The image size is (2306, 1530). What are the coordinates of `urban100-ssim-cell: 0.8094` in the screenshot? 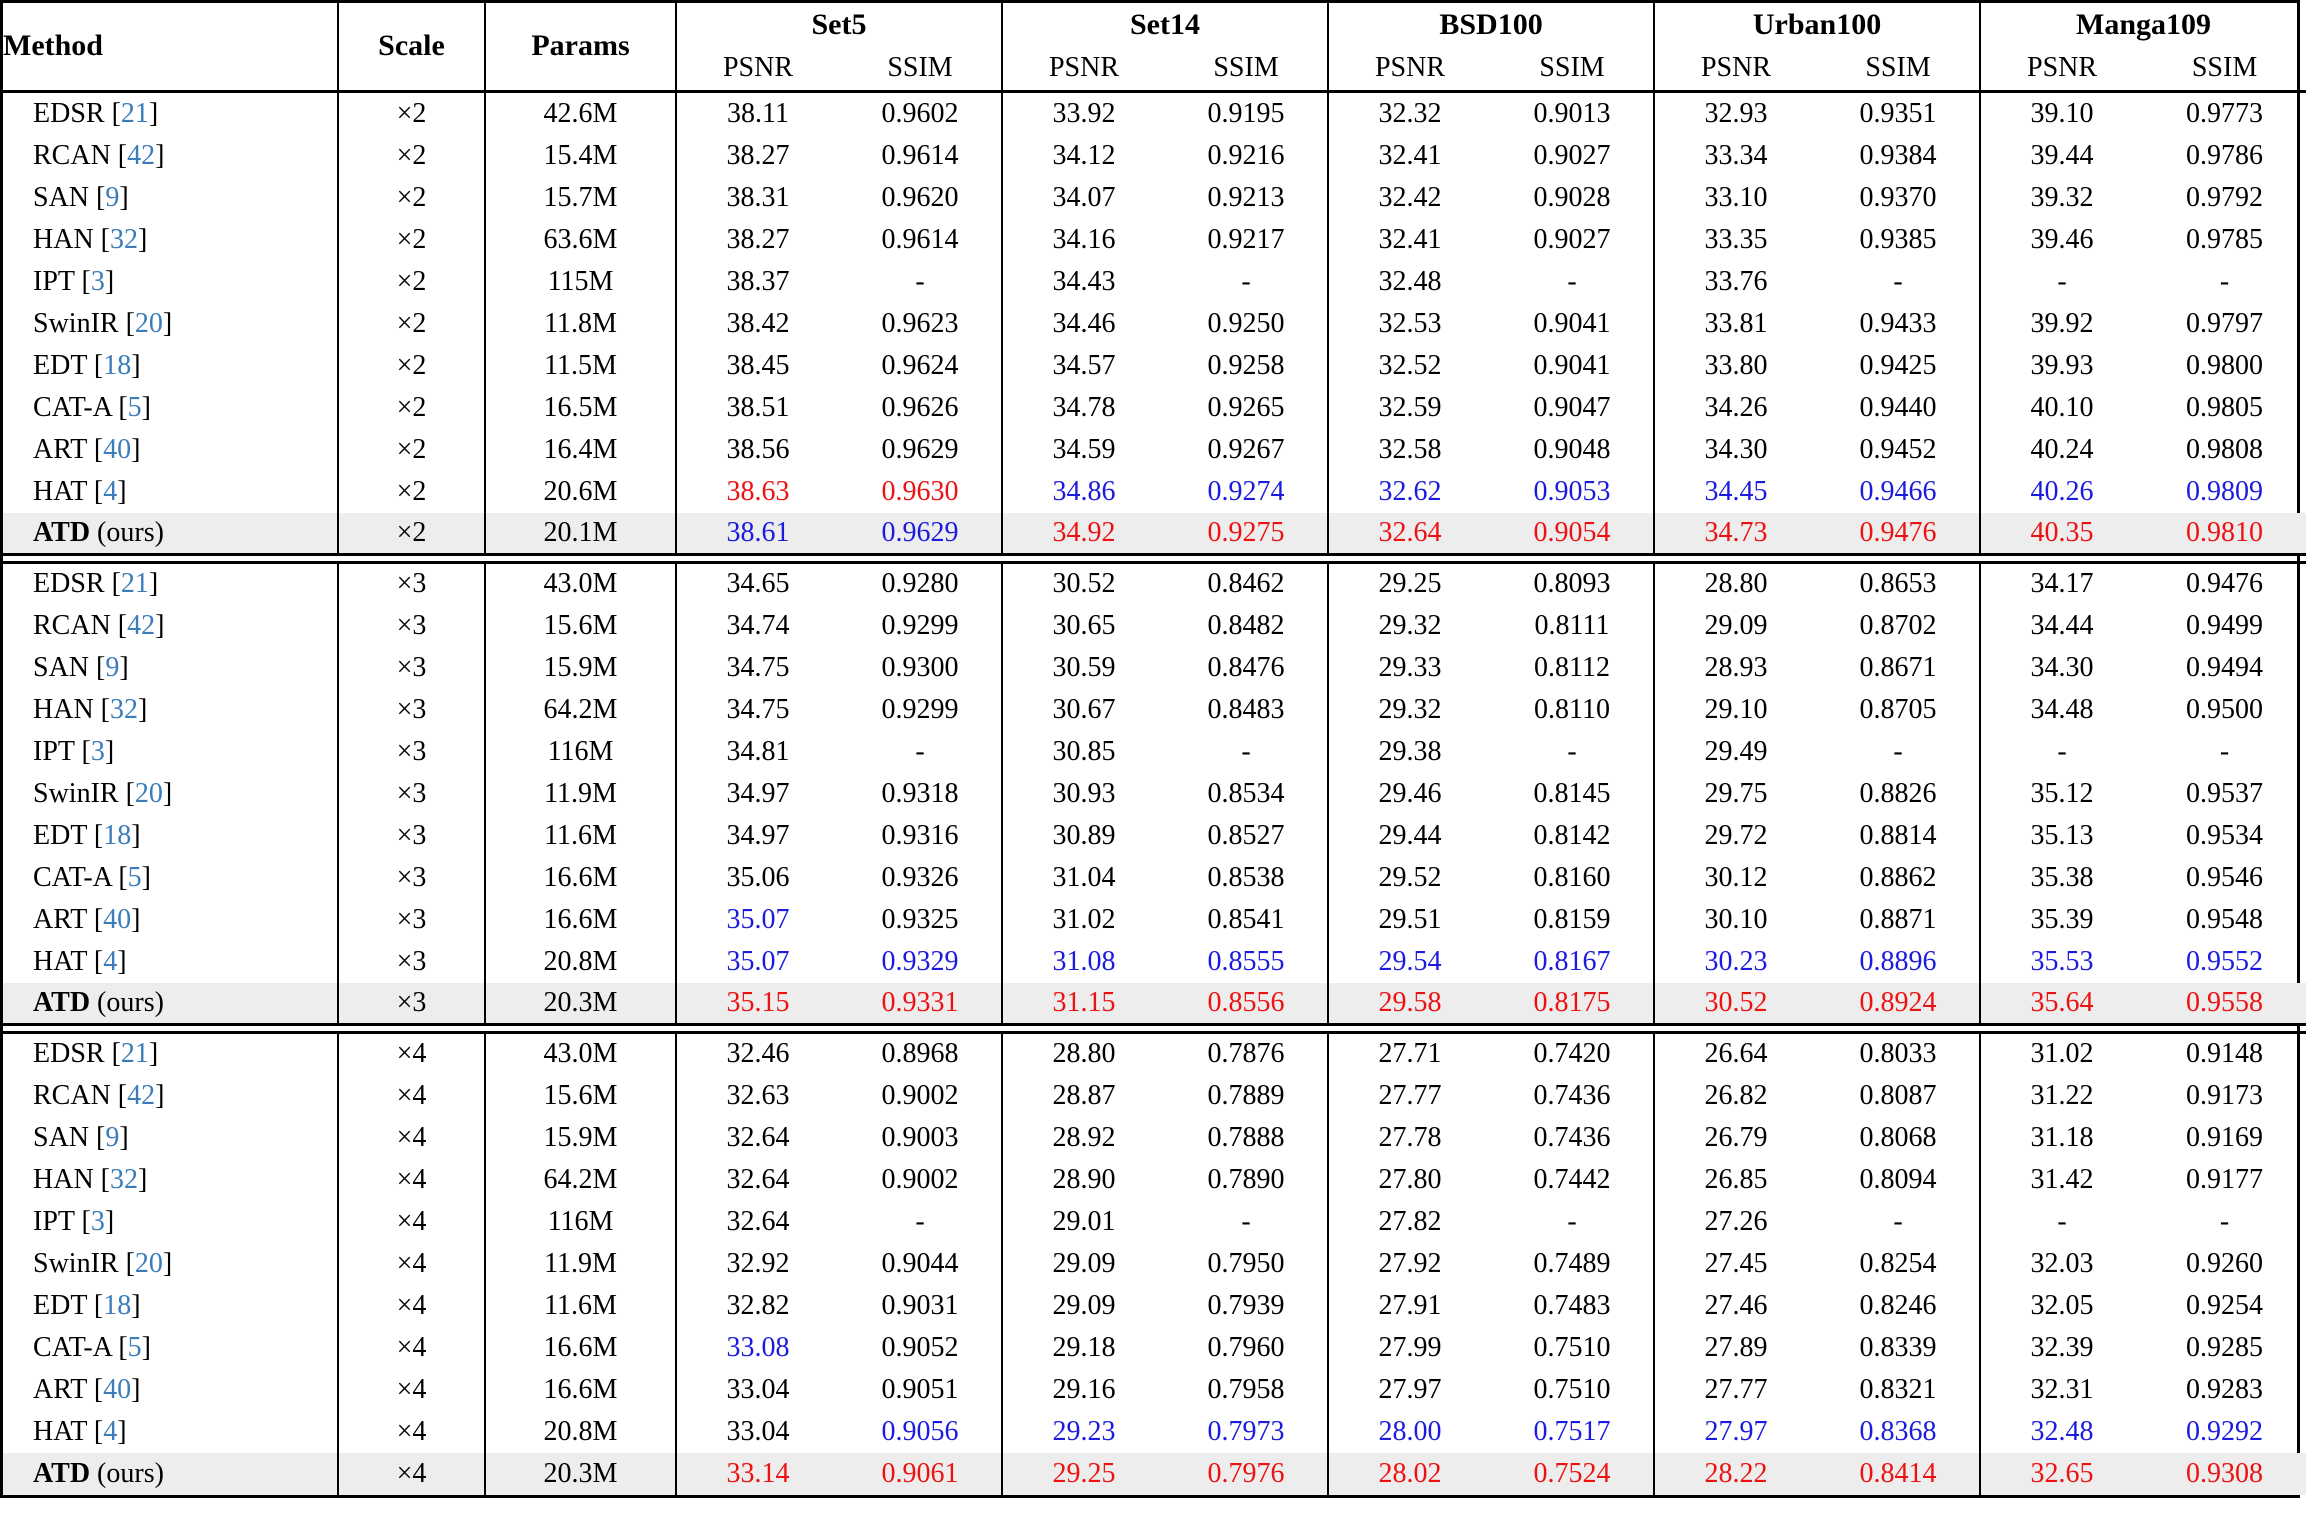 It's located at (1898, 1179).